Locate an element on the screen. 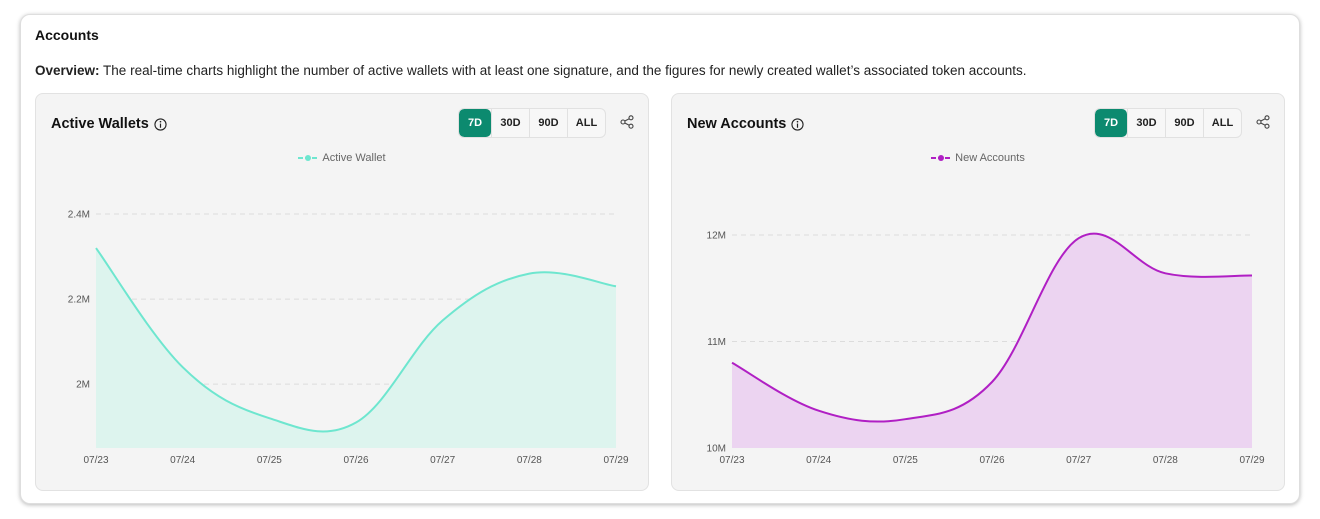  card-title: New Accounts is located at coordinates (746, 124).